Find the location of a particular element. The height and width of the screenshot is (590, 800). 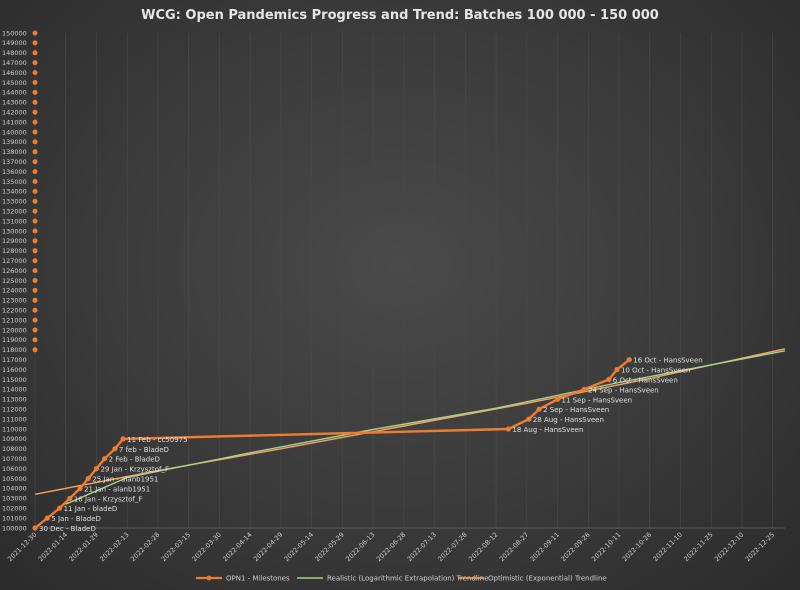

y-tick-label: 144000 is located at coordinates (14, 93).